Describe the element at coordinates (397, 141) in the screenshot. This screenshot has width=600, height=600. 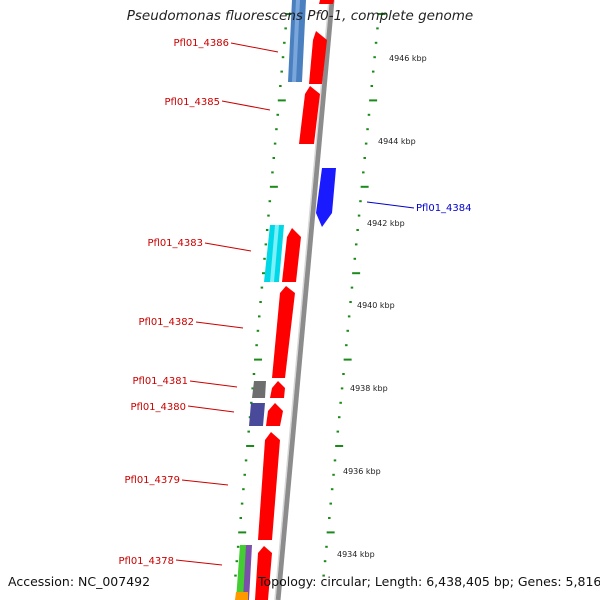
I see `kbp-label-4944: 4944 kbp` at that location.